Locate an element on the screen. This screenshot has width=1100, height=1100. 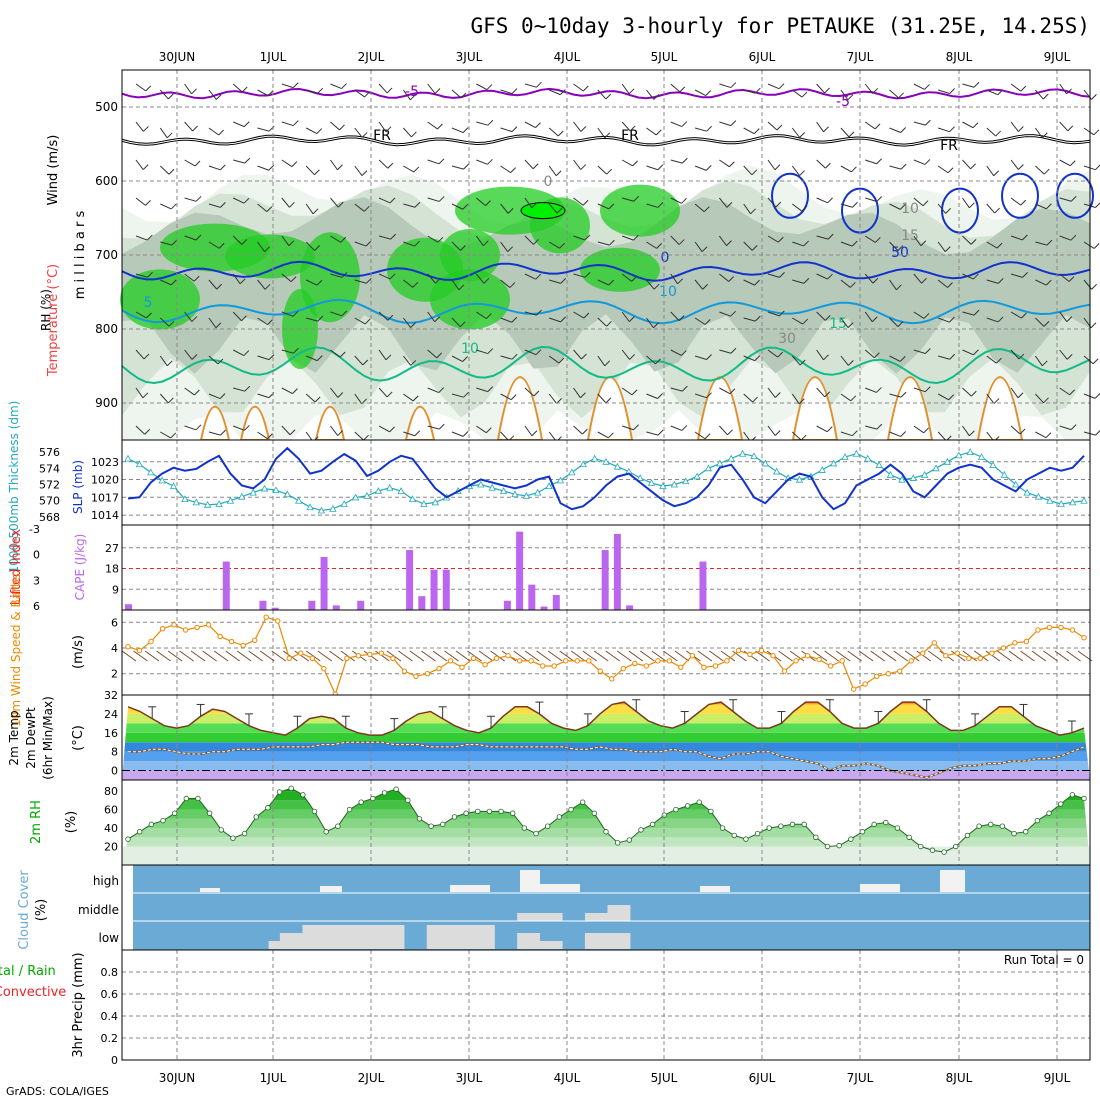
freezing-level-contour-inner is located at coordinates (606, 140).